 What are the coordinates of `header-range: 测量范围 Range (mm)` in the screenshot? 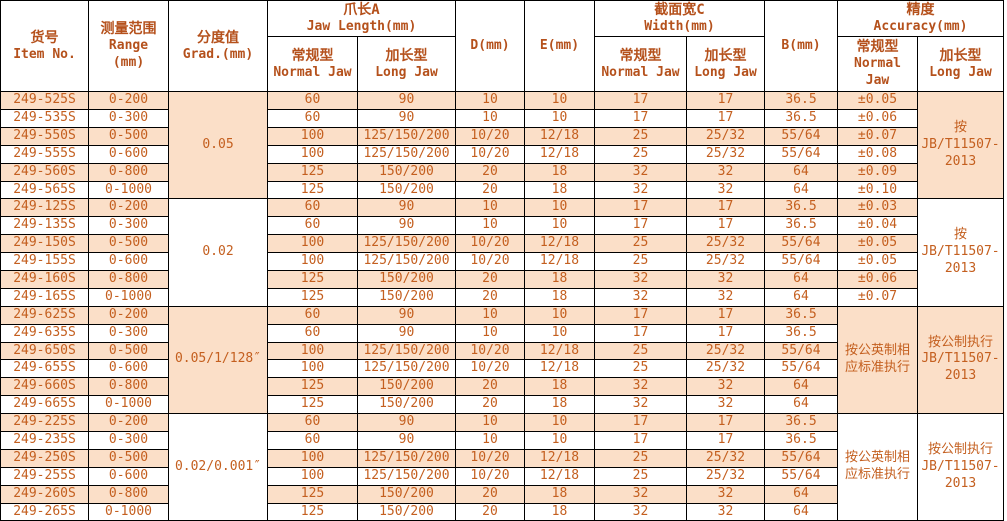 It's located at (128, 46).